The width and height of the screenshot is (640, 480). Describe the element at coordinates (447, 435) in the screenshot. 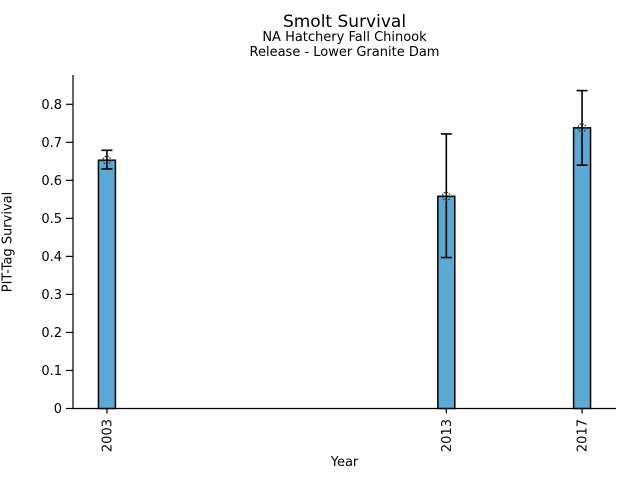

I see `x-tick-label: 2013` at that location.